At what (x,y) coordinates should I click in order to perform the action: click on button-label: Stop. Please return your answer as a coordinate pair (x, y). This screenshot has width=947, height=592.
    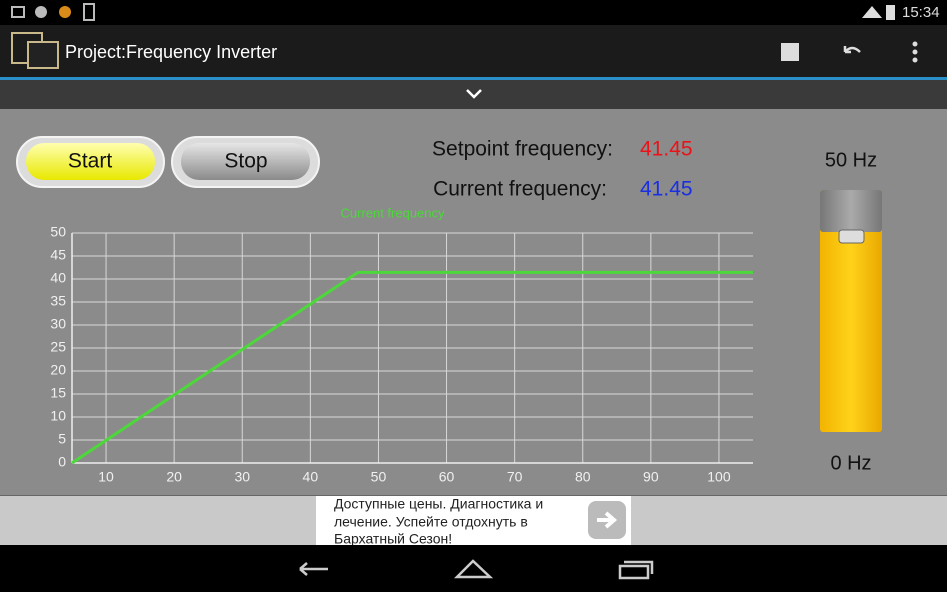
    Looking at the image, I should click on (245, 161).